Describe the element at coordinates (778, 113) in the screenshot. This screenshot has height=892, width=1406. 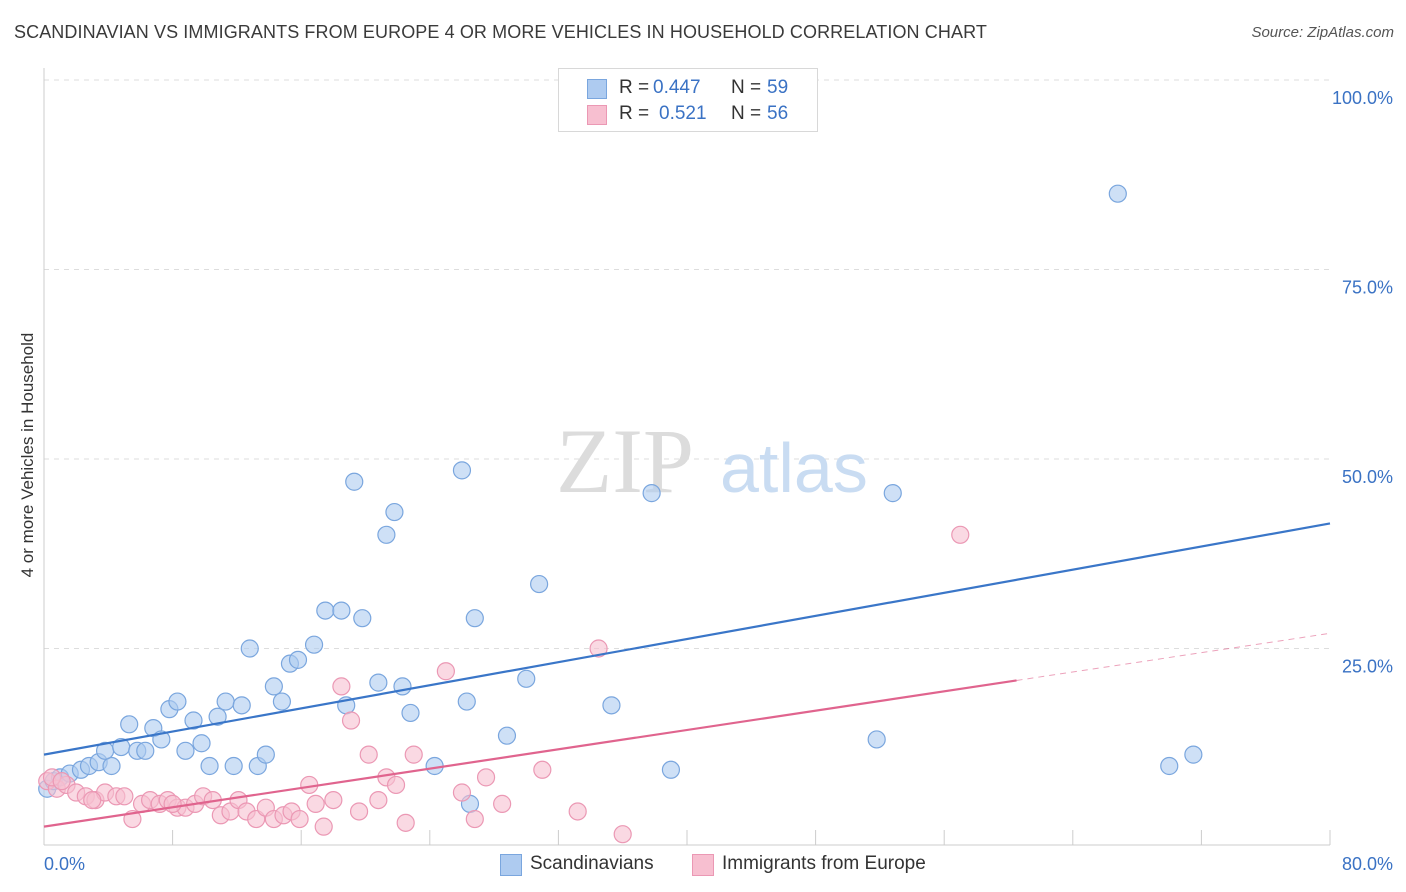
I see `legend-n-value: 56` at that location.